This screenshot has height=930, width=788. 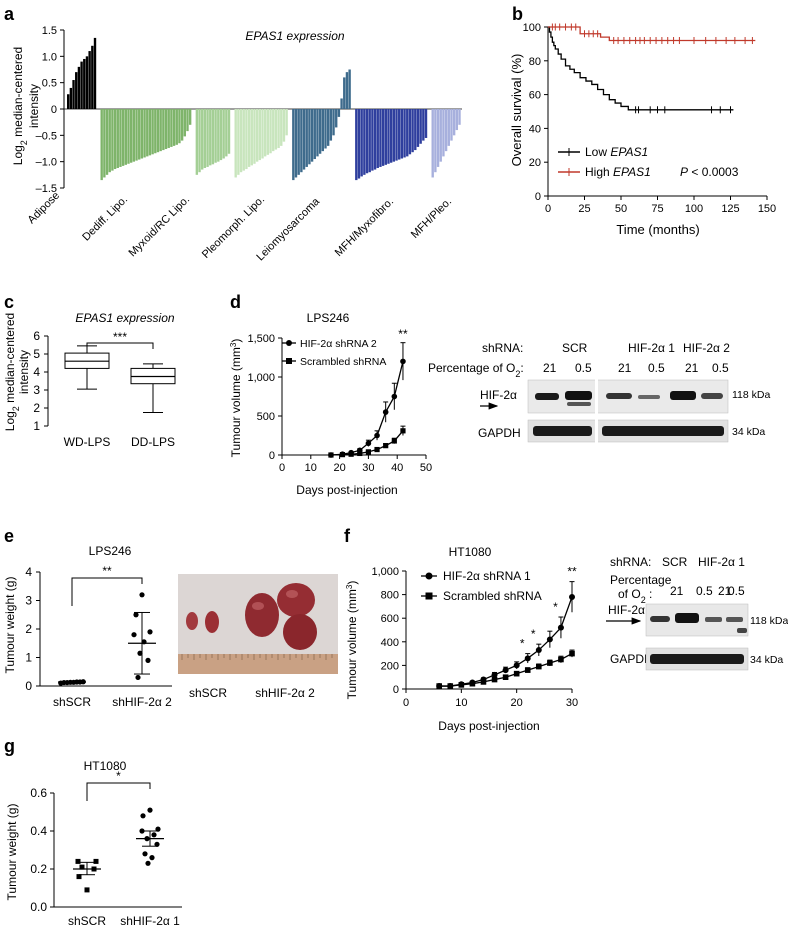 What do you see at coordinates (106, 850) in the screenshot?
I see `chart-g-axis: 0.0 0.2 0.4 0.6` at bounding box center [106, 850].